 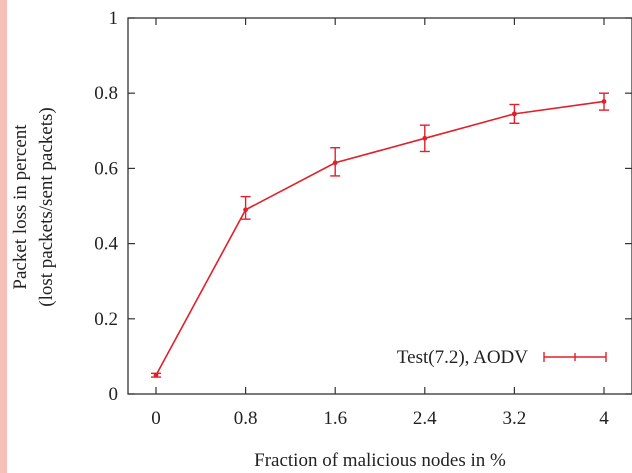 I want to click on legend-line-sample, so click(x=575, y=357).